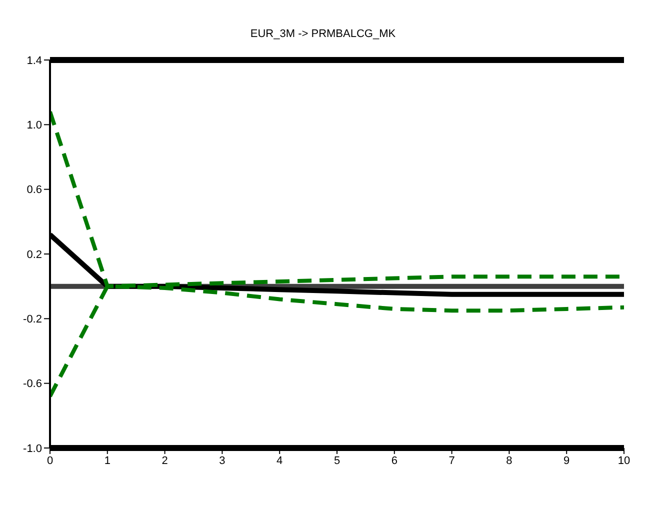 The image size is (654, 515). Describe the element at coordinates (451, 460) in the screenshot. I see `x-tick-label: 7` at that location.